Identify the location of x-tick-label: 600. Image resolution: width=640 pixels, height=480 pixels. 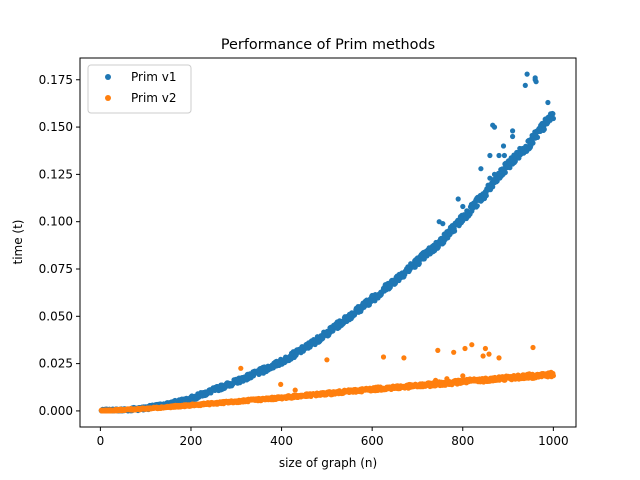
(372, 441).